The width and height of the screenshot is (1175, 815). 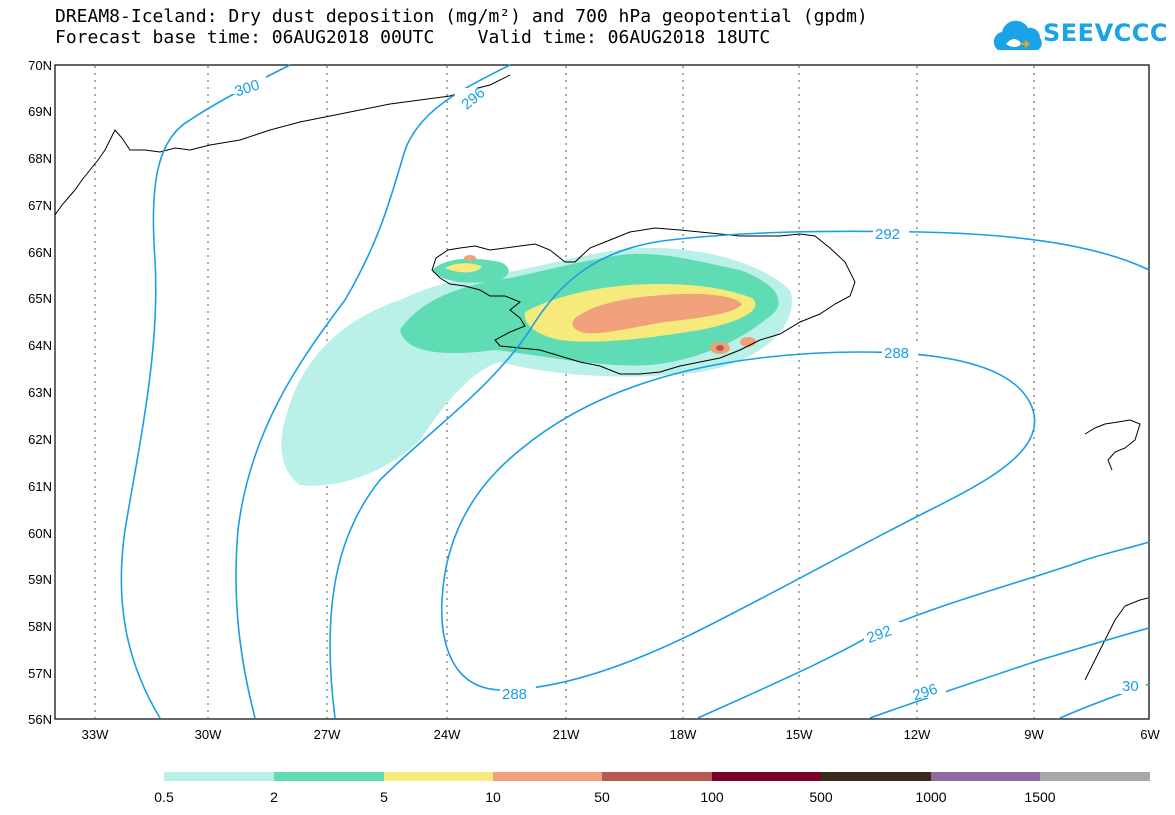 I want to click on lat-label-60n: 60N, so click(x=40, y=533).